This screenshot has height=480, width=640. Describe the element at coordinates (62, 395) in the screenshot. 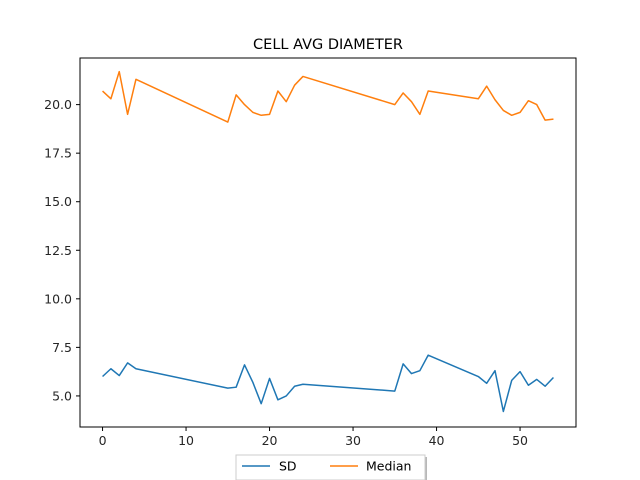

I see `y-tick-label: 5.0` at that location.